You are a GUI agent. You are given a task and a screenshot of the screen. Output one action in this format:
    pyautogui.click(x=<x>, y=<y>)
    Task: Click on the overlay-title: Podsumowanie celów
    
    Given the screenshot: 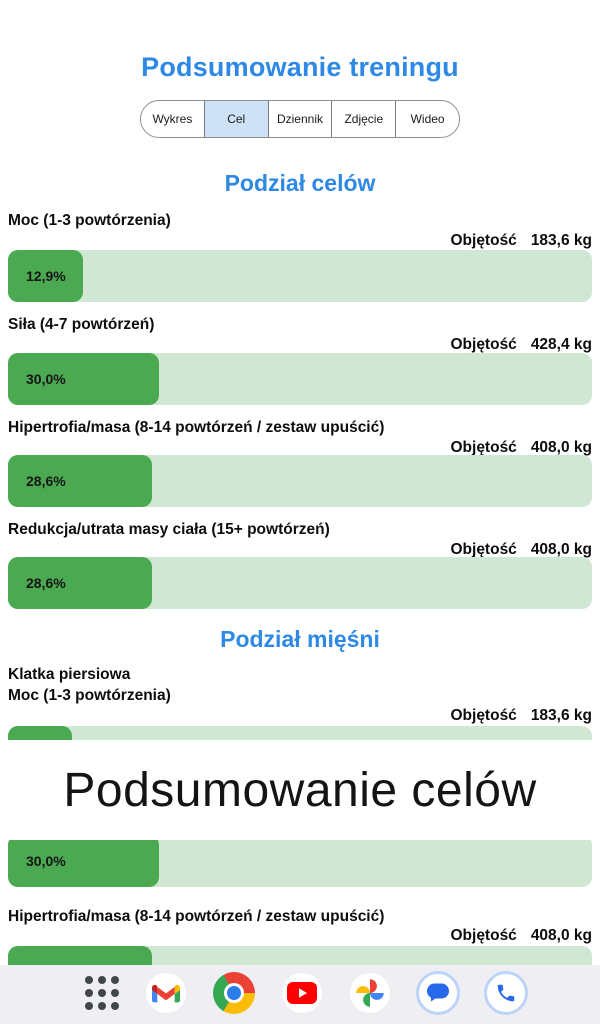 What is the action you would take?
    pyautogui.click(x=300, y=790)
    